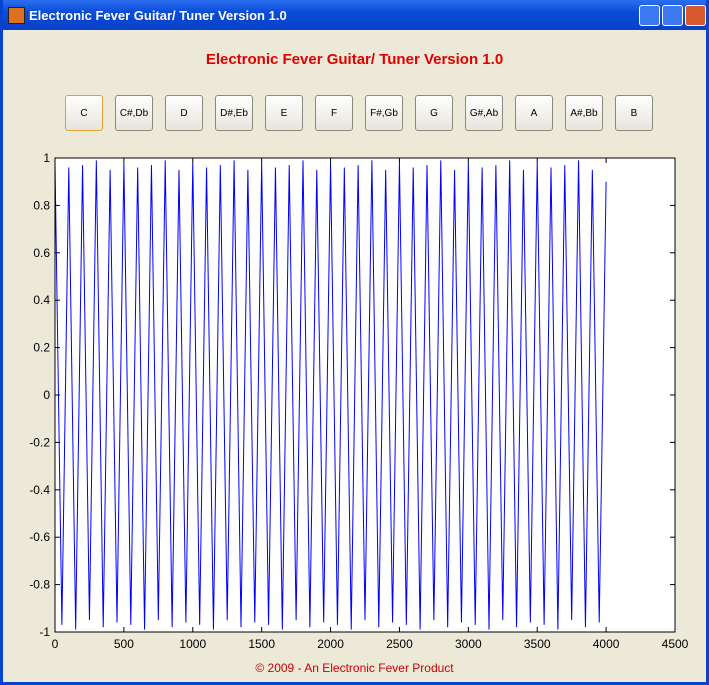 The image size is (709, 685). I want to click on y-tick-label: 0.4, so click(41, 300).